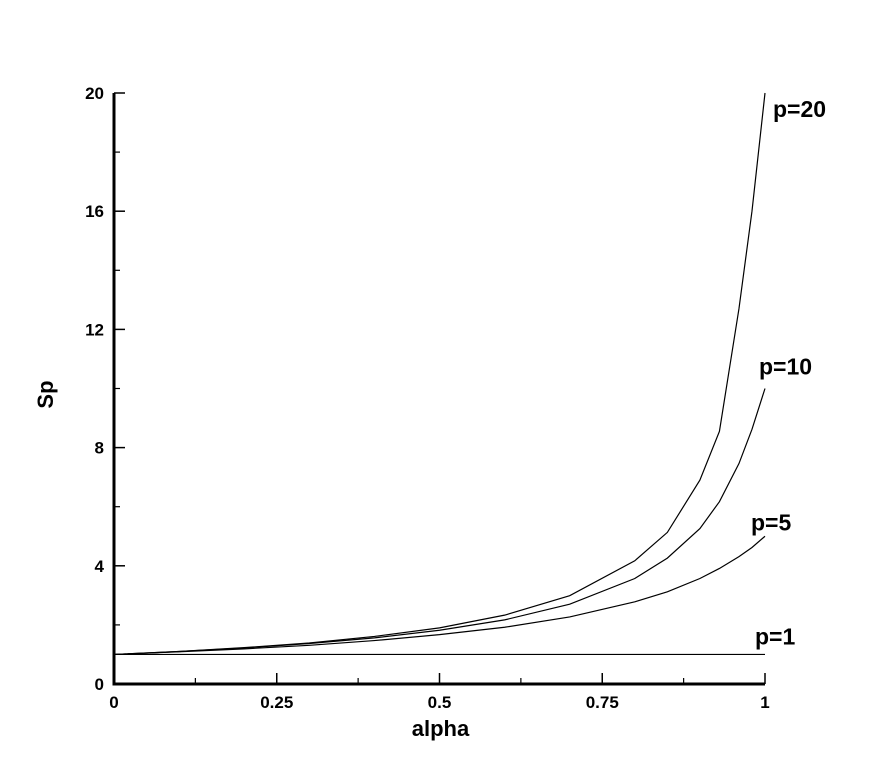 This screenshot has width=872, height=770. Describe the element at coordinates (439, 692) in the screenshot. I see `x-axis-ticks: 0 0.25 0.5 0.75 1` at that location.